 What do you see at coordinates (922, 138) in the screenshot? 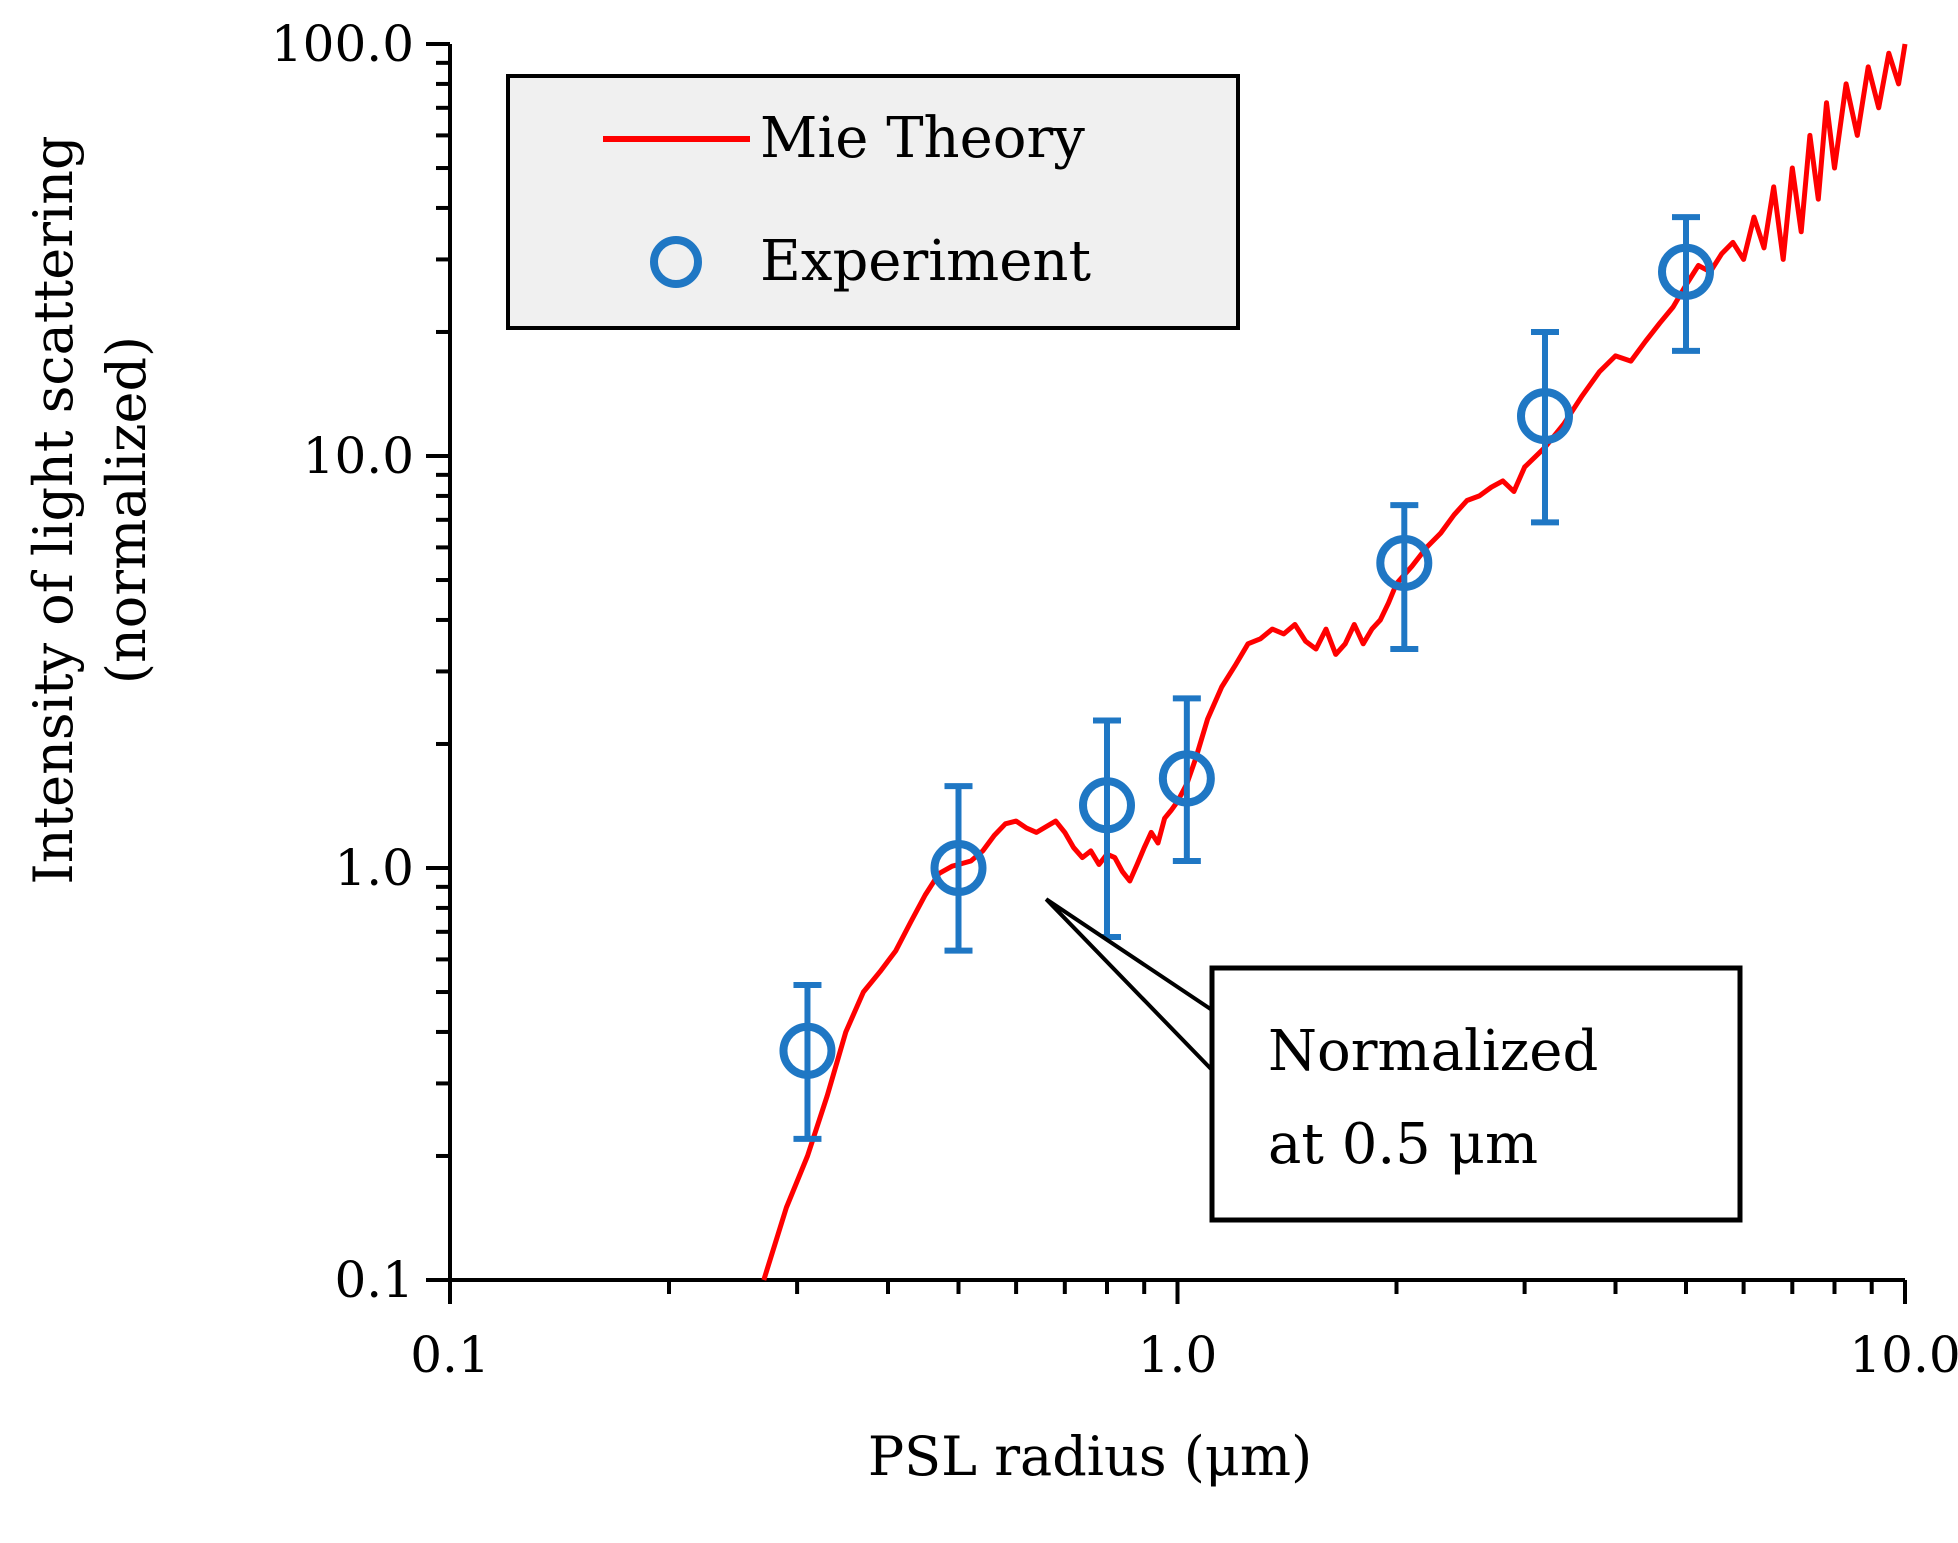
I see `legend-mie-label: Mie Theory` at bounding box center [922, 138].